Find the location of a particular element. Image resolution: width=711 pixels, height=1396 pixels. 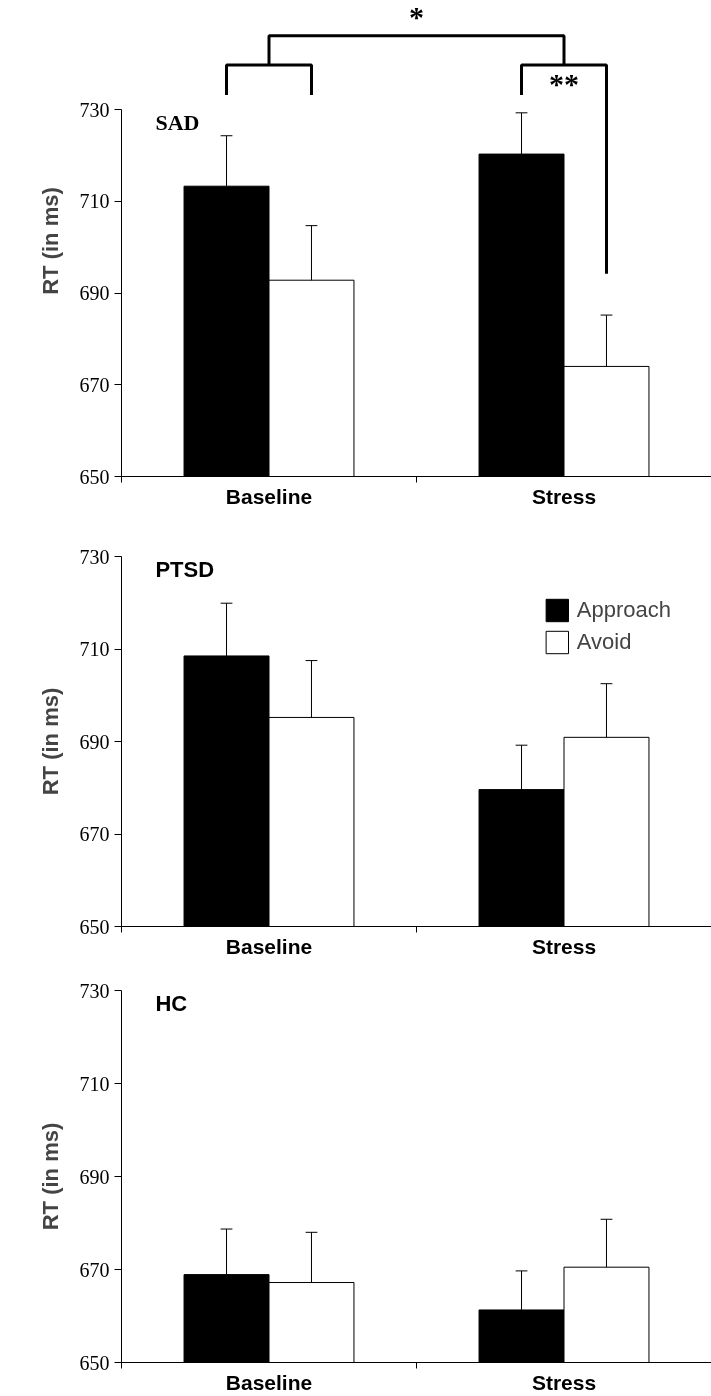

legend-label: Avoid is located at coordinates (604, 642).